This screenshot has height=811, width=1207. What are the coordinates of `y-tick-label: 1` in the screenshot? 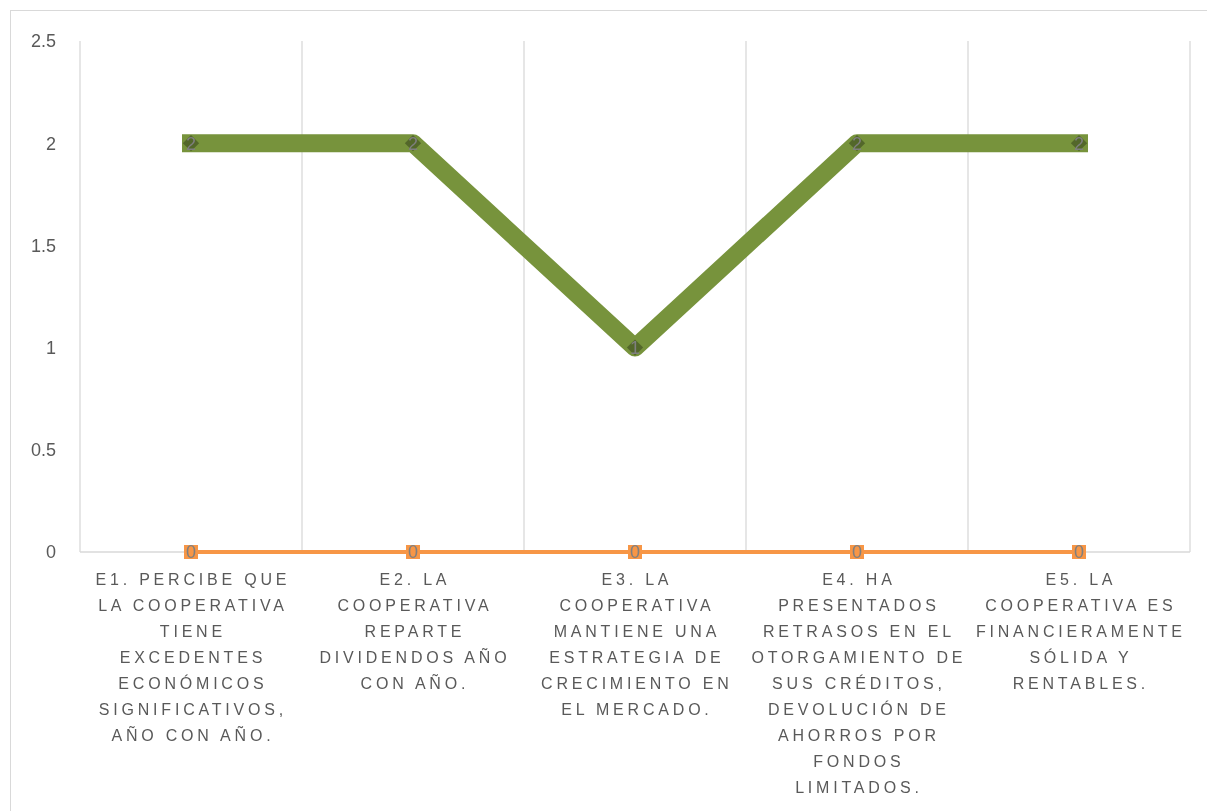 It's located at (50, 347).